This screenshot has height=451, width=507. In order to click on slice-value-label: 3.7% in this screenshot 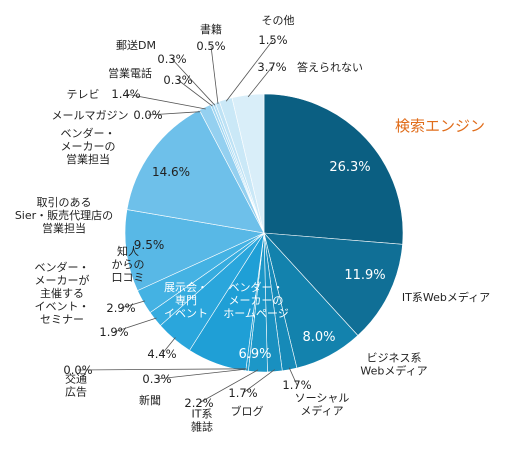, I will do `click(271, 67)`.